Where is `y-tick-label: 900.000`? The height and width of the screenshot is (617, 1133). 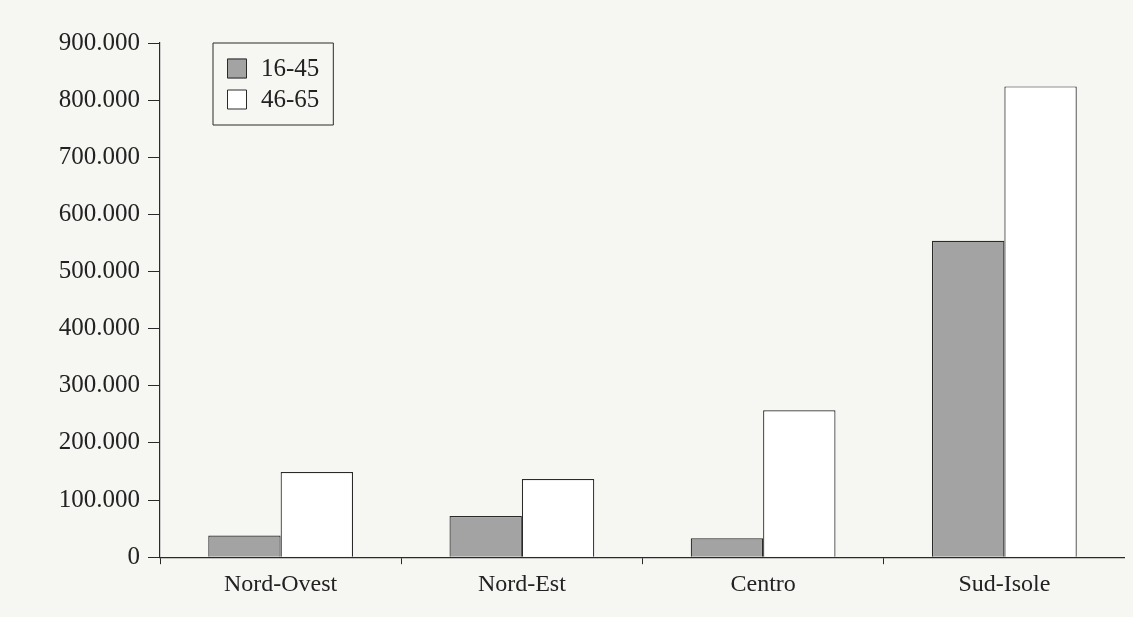
y-tick-label: 900.000 is located at coordinates (99, 41).